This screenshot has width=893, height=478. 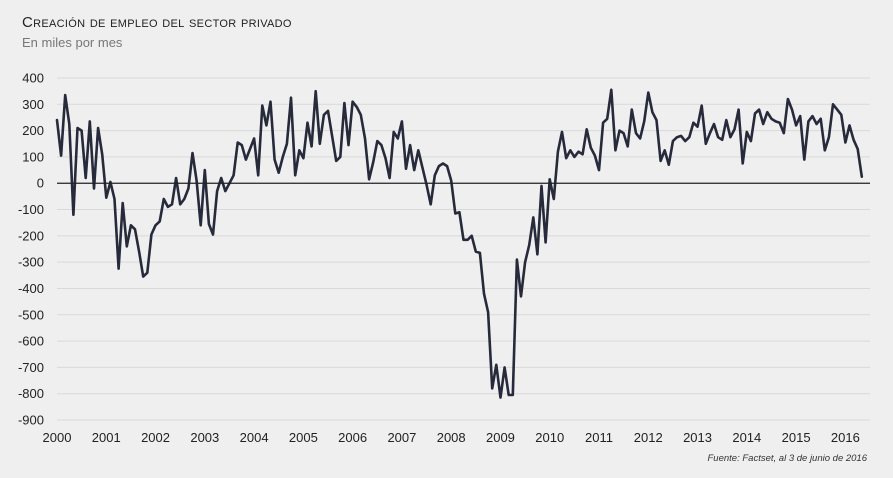 I want to click on x-tick-label: 2001, so click(x=106, y=437).